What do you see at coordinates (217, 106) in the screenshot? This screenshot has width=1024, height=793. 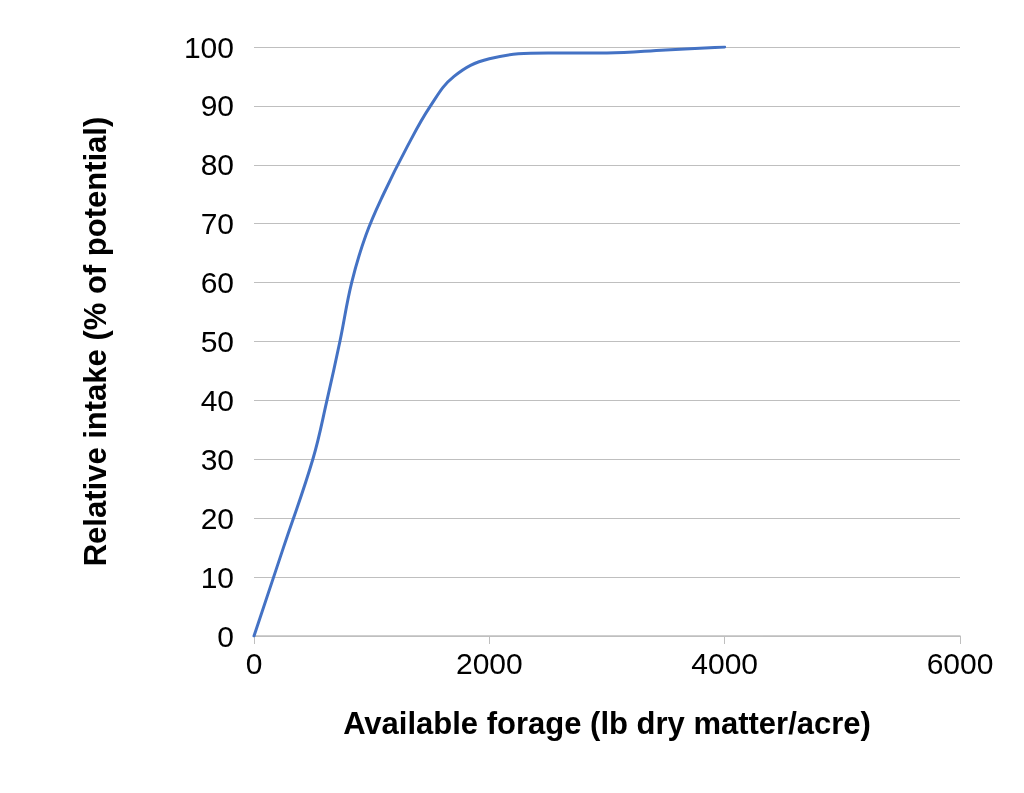 I see `y-tick-label: 90` at bounding box center [217, 106].